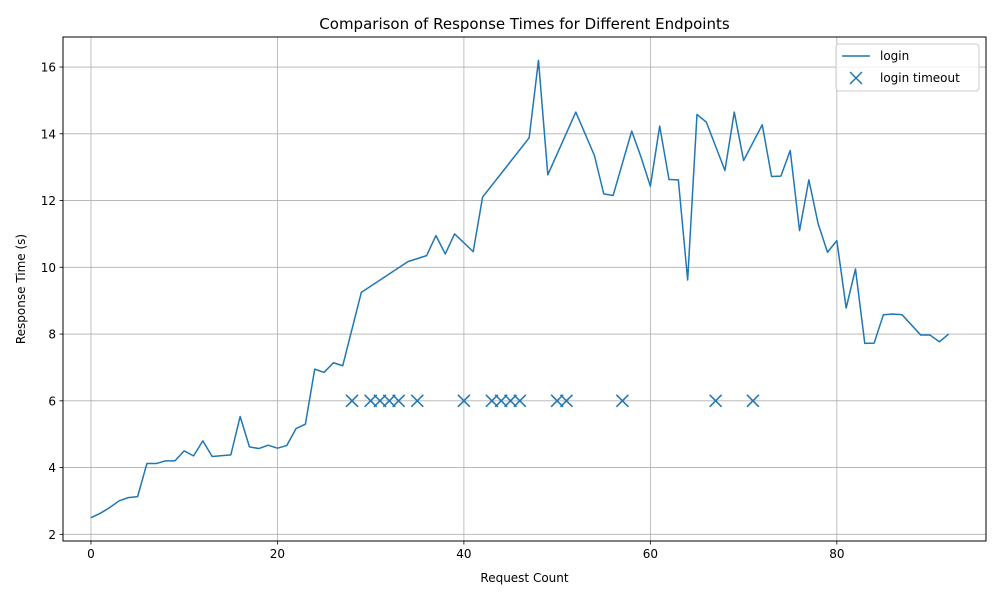  What do you see at coordinates (48, 134) in the screenshot?
I see `y-tick-label: 14` at bounding box center [48, 134].